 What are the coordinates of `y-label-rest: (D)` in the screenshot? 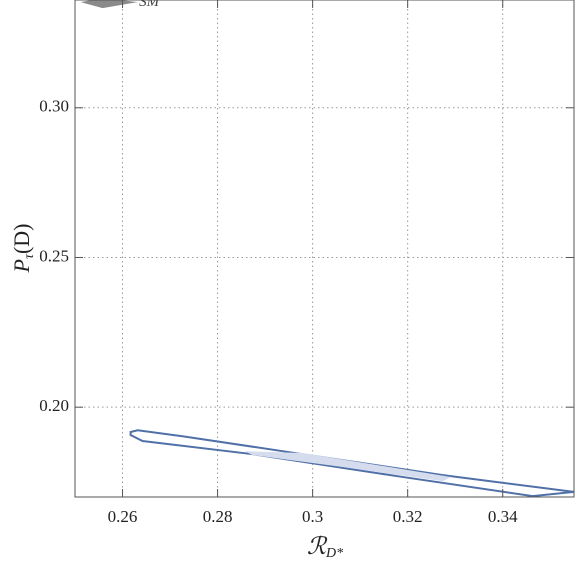 It's located at (21, 238).